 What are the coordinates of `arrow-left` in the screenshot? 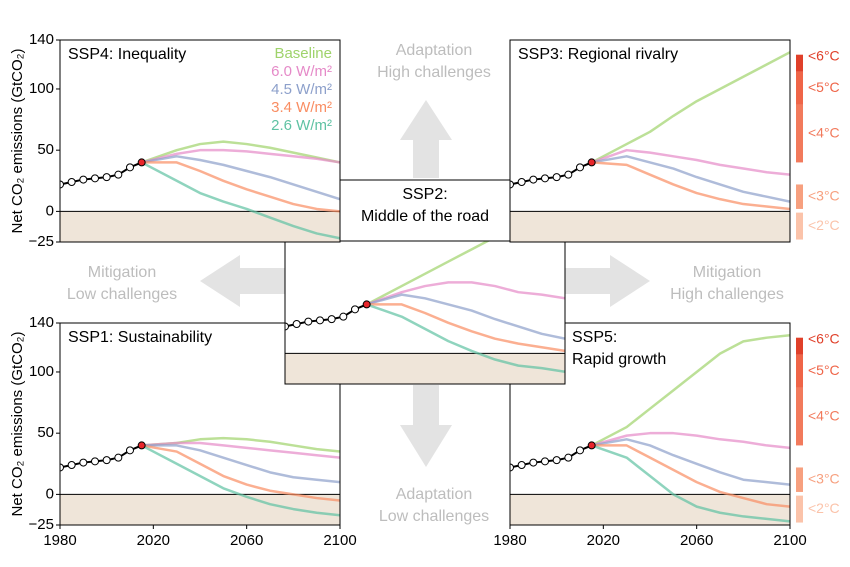 It's located at (242, 281).